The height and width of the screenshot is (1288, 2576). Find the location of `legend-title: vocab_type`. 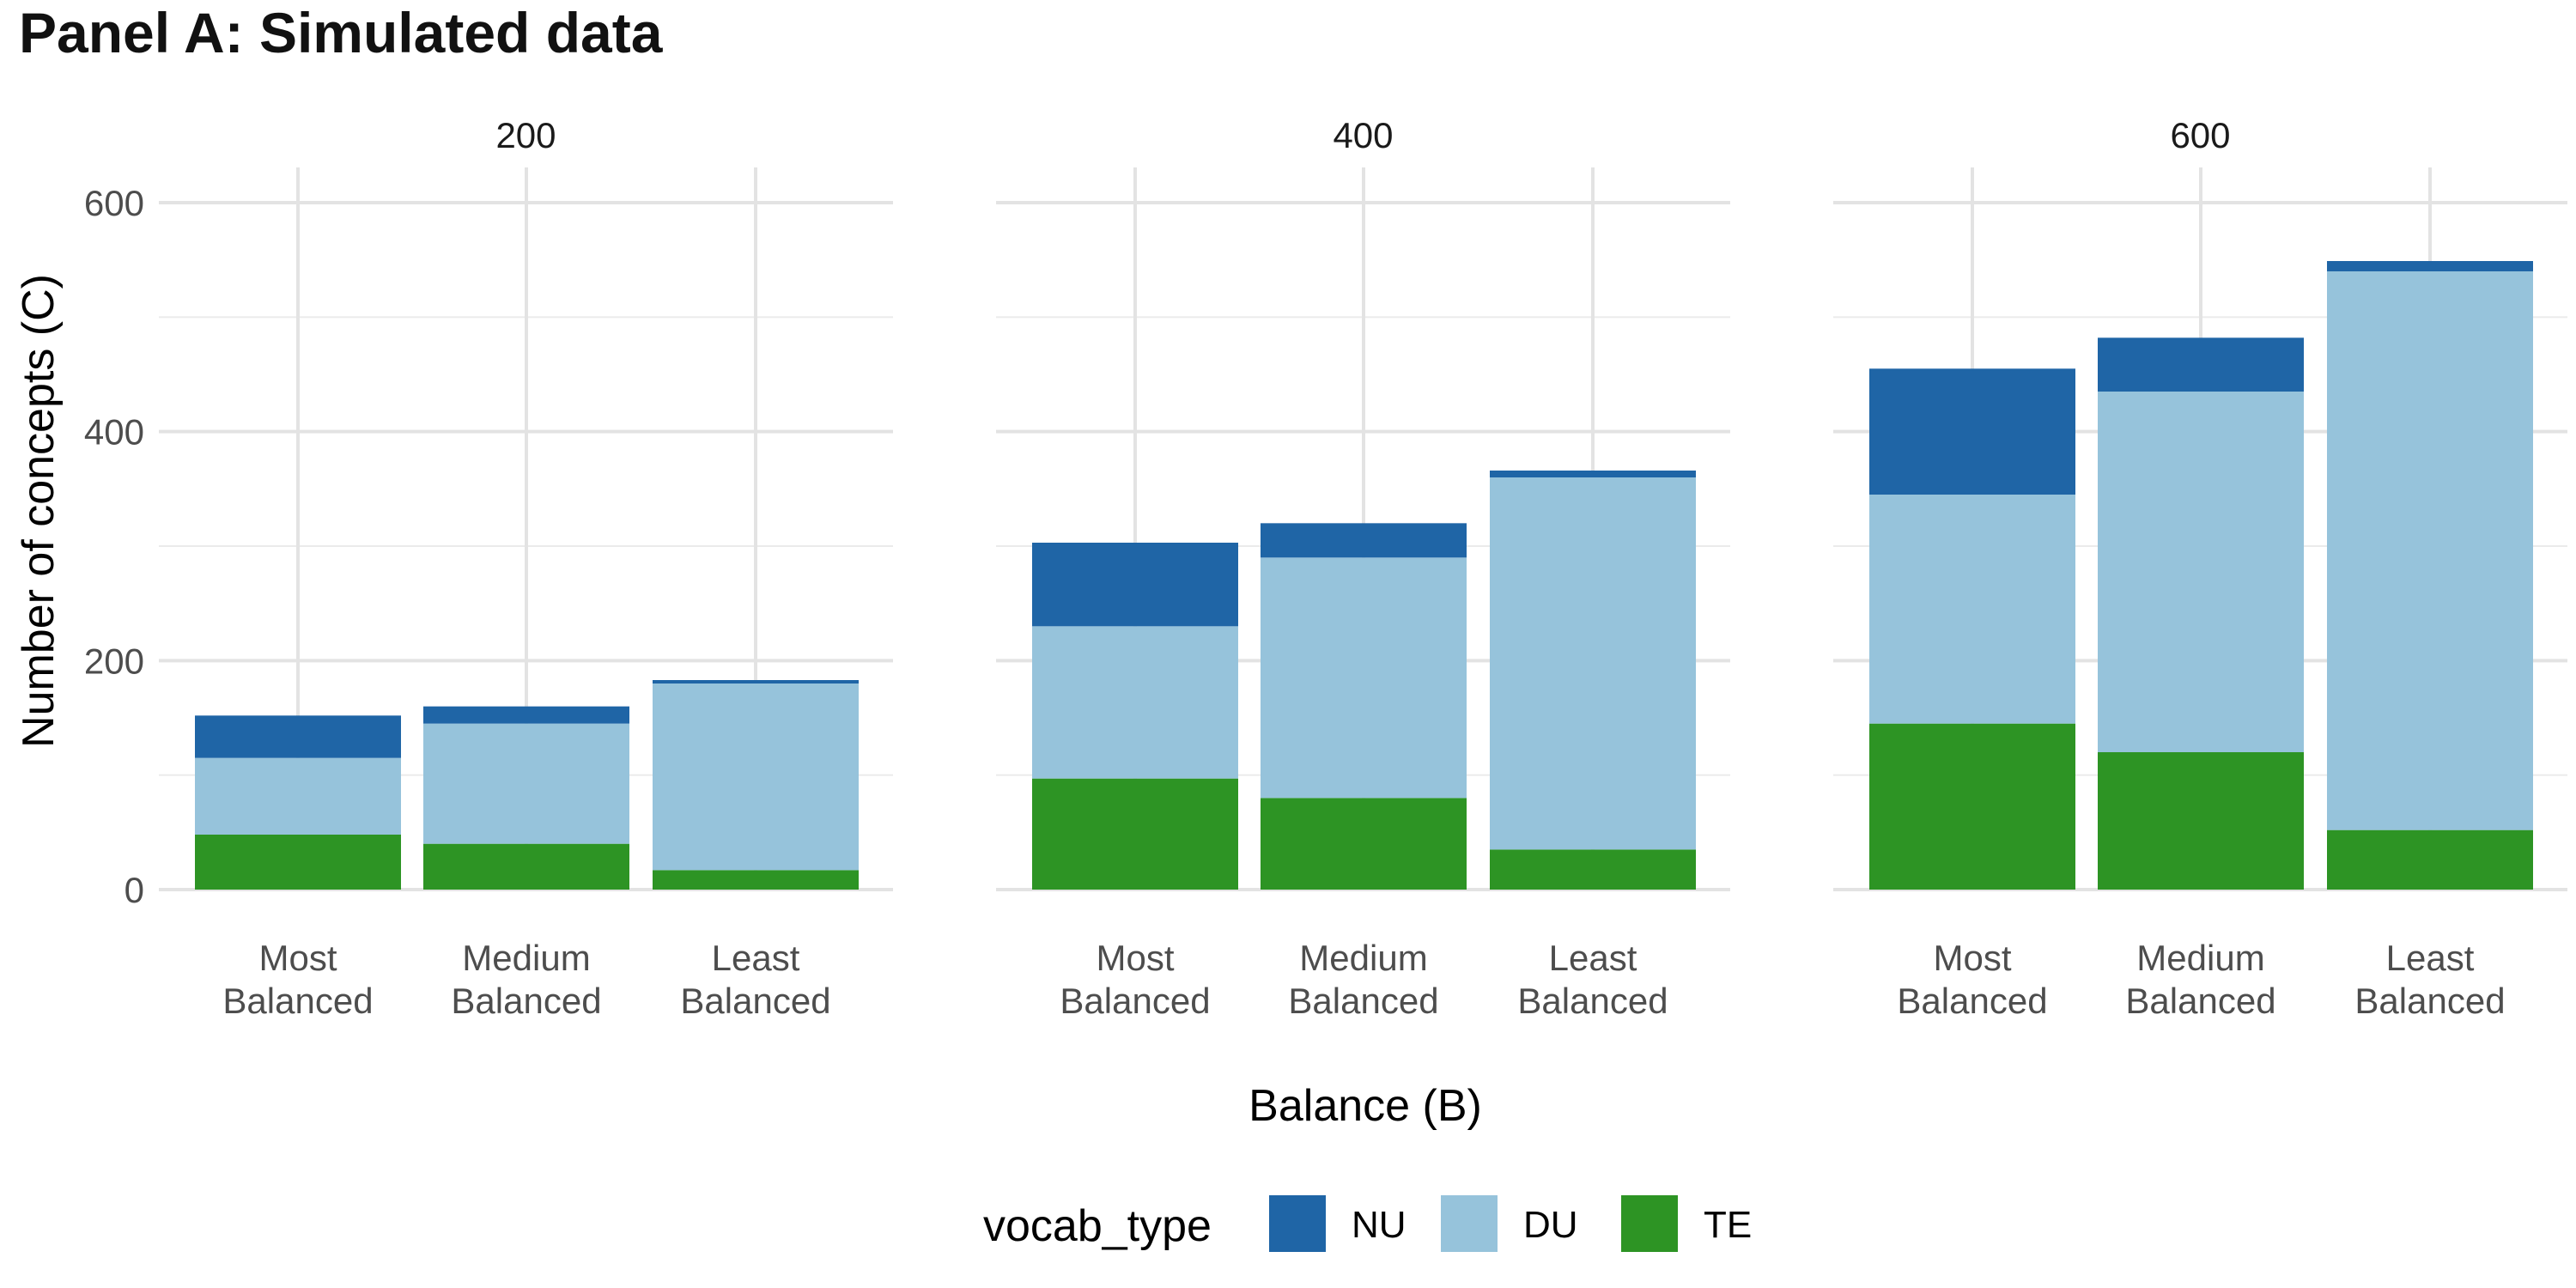

legend-title: vocab_type is located at coordinates (1097, 1226).